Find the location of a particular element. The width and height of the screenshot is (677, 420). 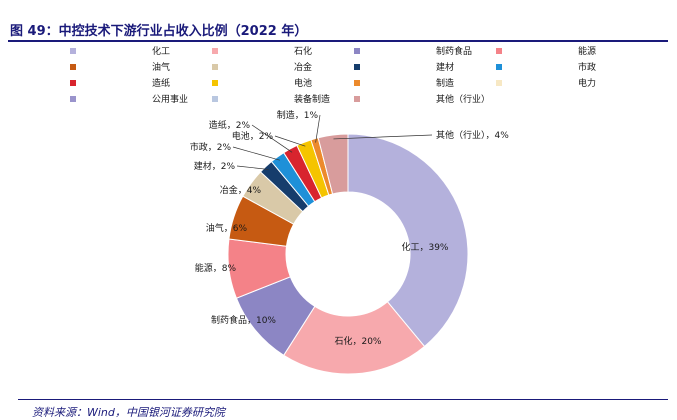

source-rule is located at coordinates (343, 399).